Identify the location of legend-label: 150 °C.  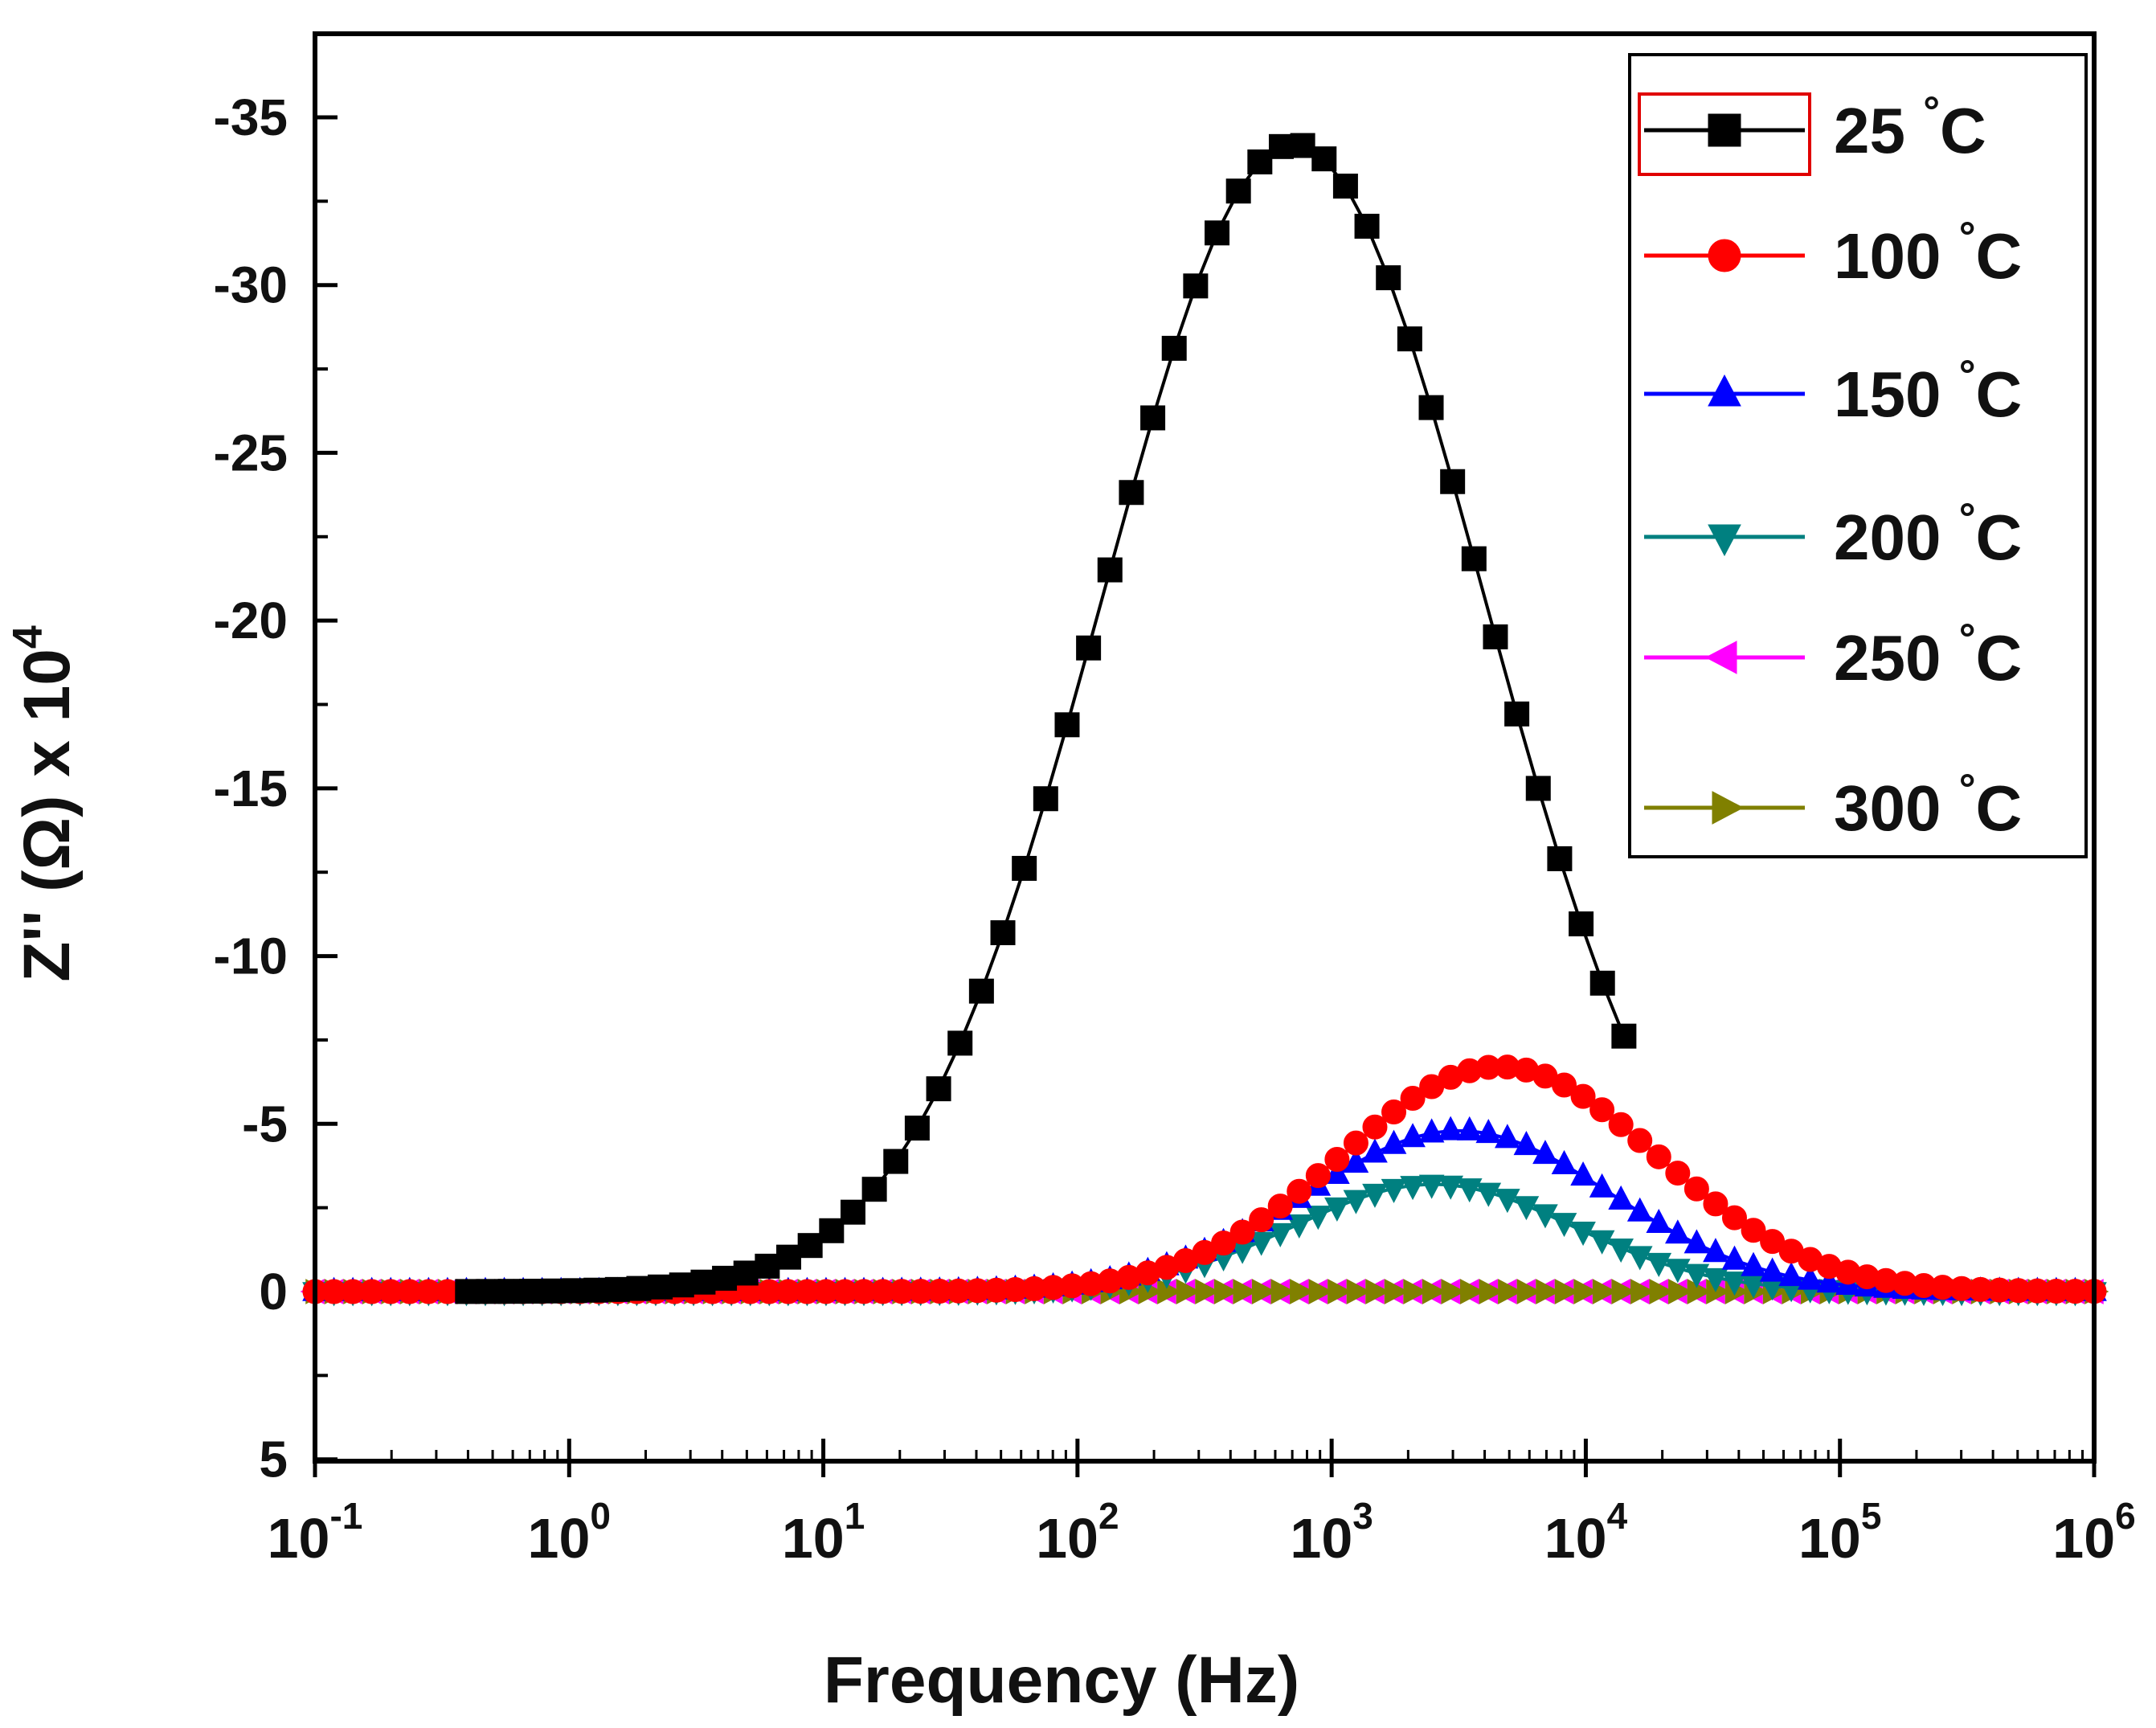
(1928, 391).